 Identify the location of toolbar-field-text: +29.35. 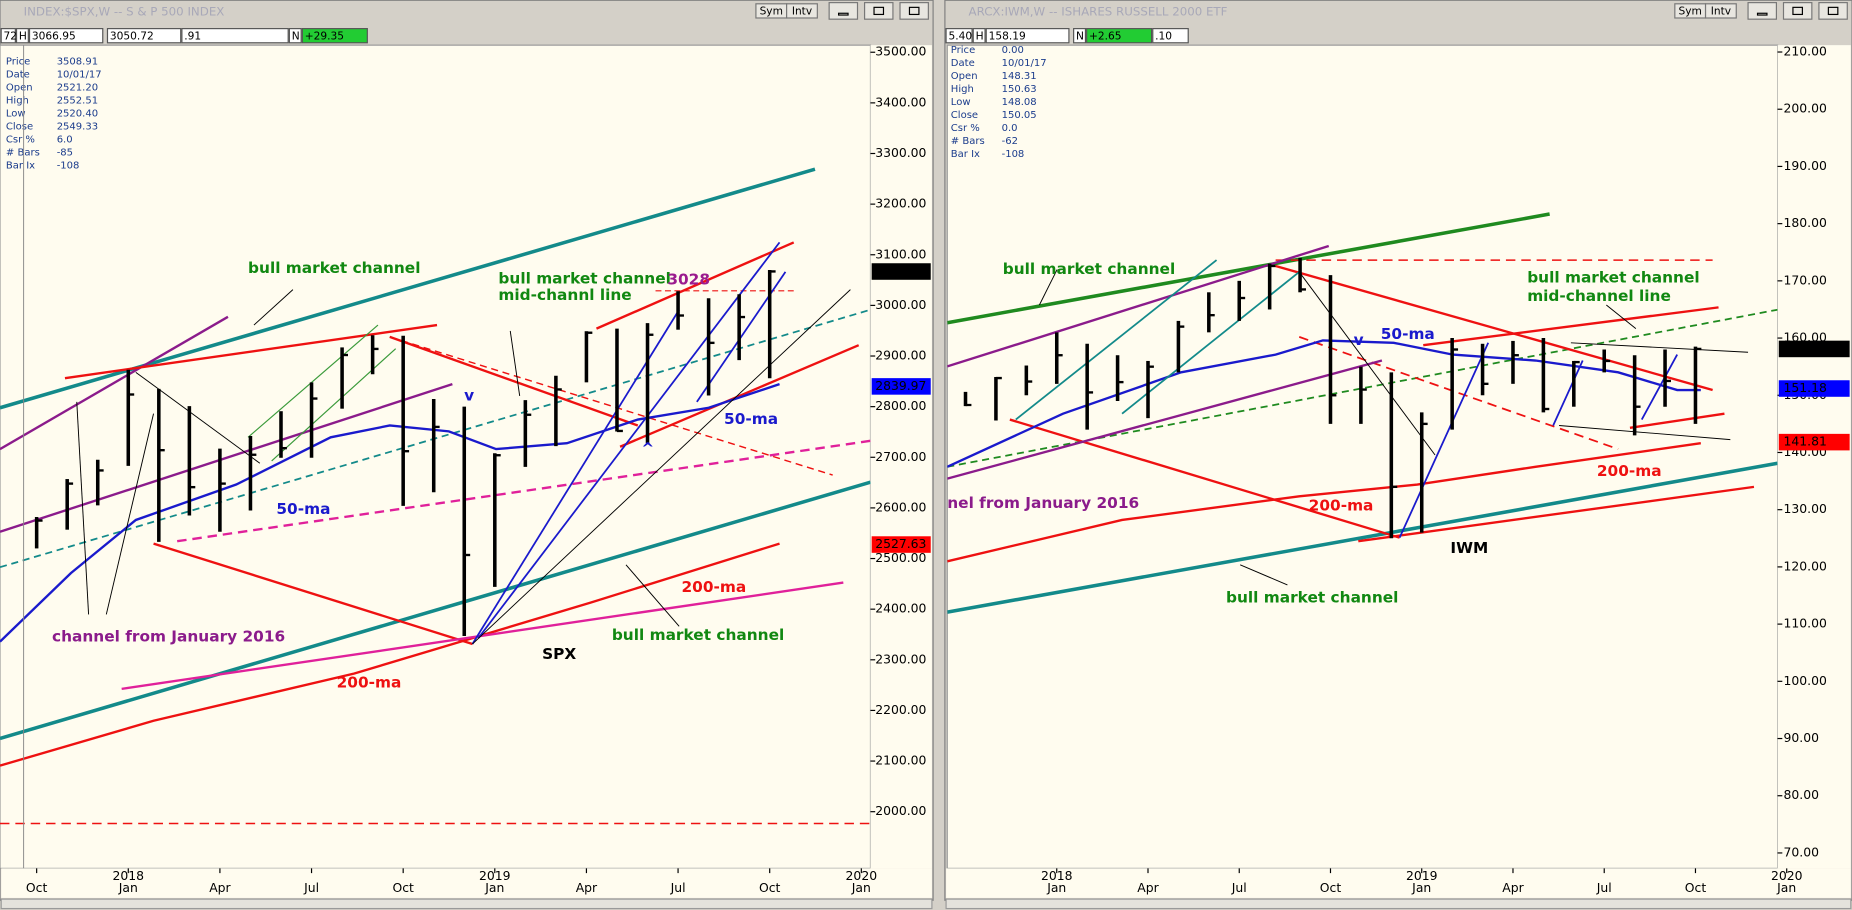
(324, 35).